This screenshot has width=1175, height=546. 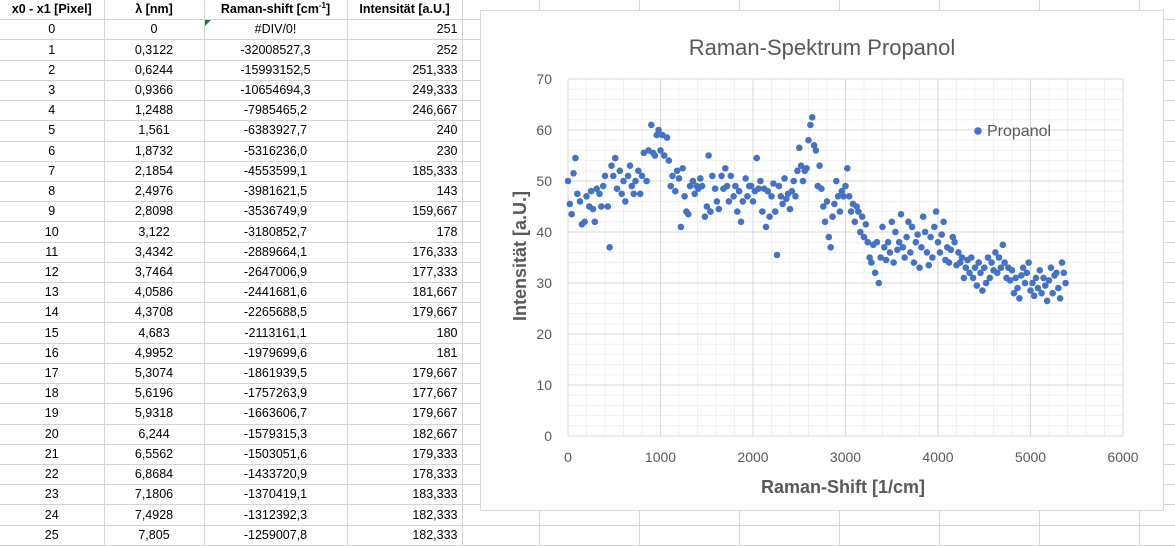 What do you see at coordinates (405, 353) in the screenshot?
I see `cell-intensity: 181` at bounding box center [405, 353].